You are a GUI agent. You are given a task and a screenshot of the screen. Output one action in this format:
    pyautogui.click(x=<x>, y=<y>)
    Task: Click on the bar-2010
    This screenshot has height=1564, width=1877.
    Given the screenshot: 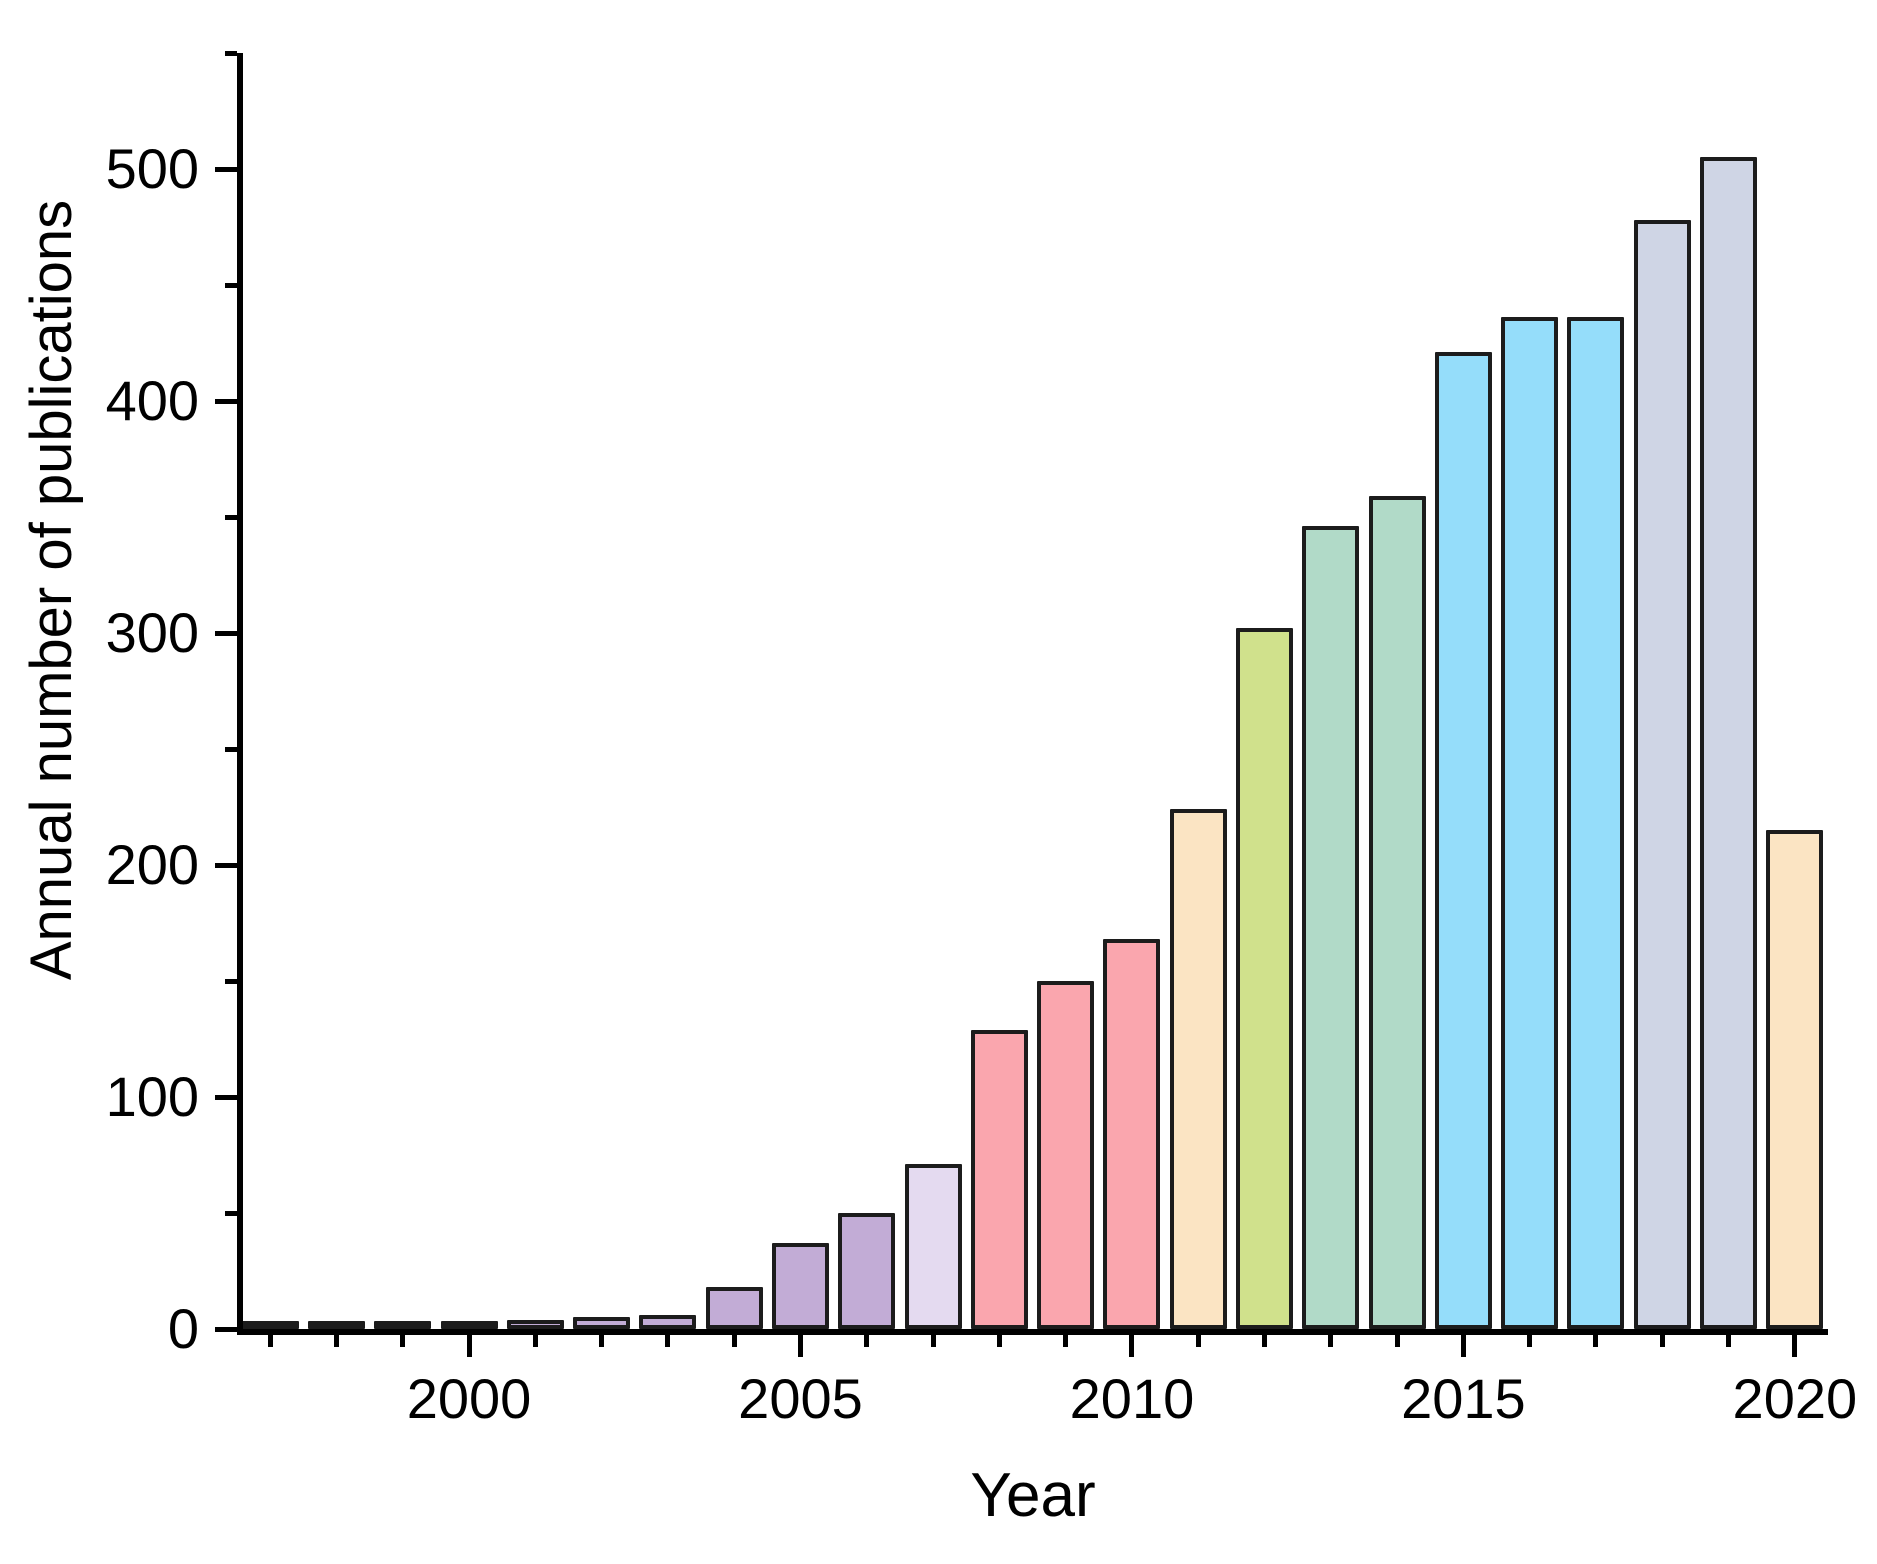 What is the action you would take?
    pyautogui.click(x=1132, y=1134)
    